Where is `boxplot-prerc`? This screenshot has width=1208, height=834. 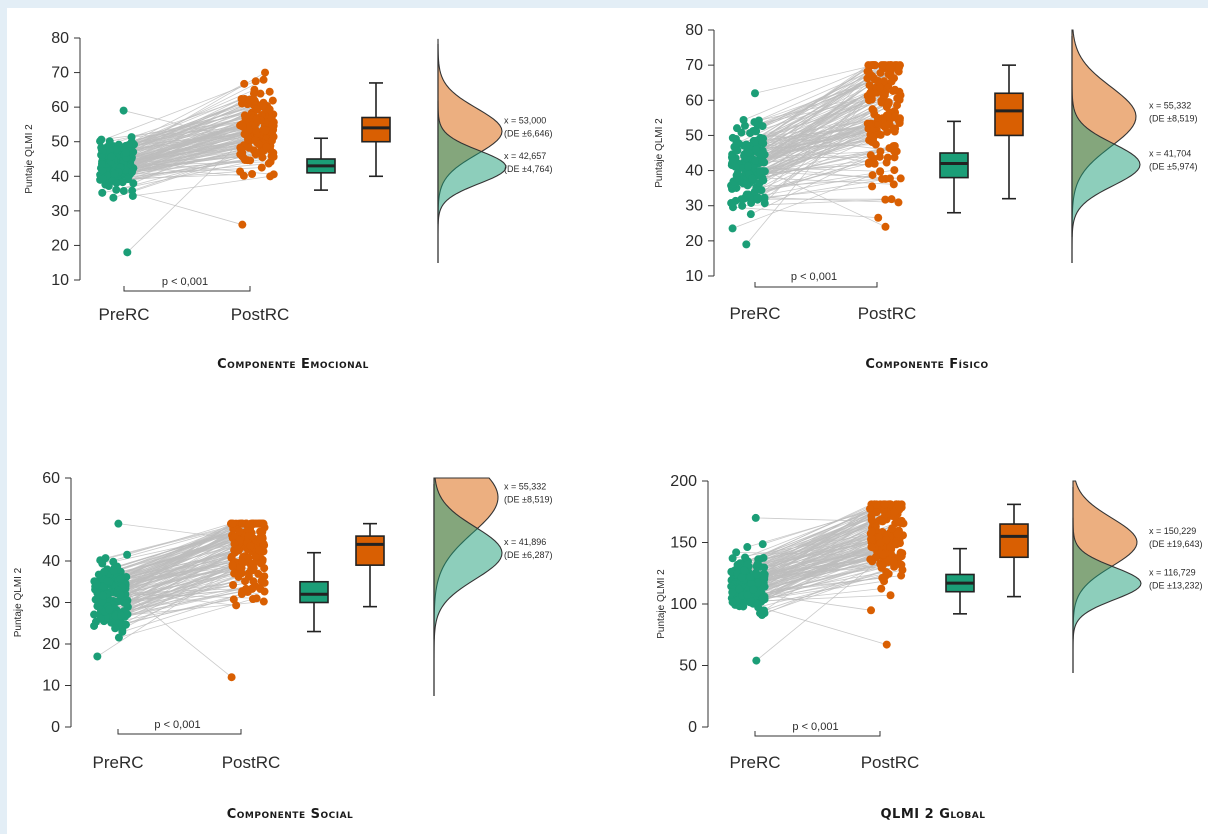
boxplot-prerc is located at coordinates (314, 592).